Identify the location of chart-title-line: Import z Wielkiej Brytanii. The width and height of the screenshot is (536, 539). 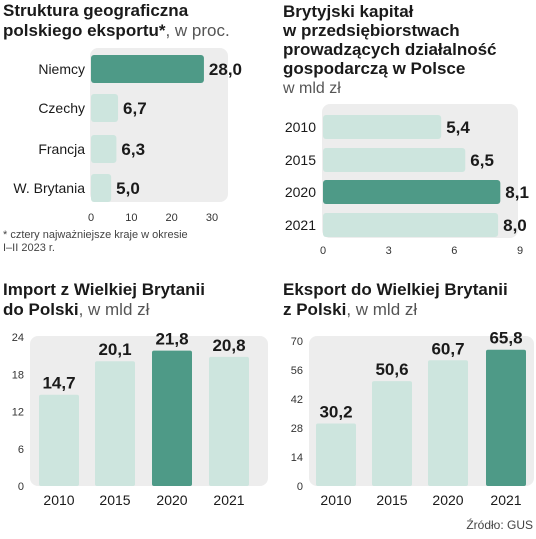
(104, 289).